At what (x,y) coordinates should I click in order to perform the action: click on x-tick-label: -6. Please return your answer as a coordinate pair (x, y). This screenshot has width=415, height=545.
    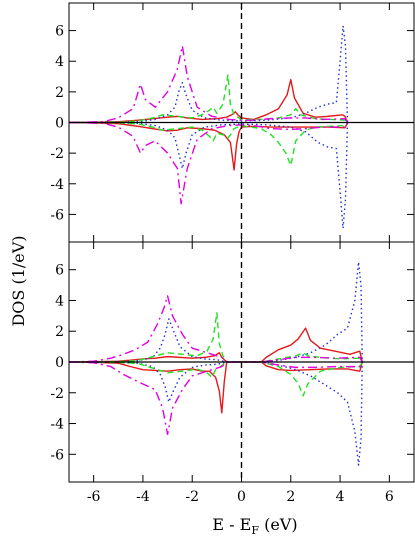
    Looking at the image, I should click on (94, 497).